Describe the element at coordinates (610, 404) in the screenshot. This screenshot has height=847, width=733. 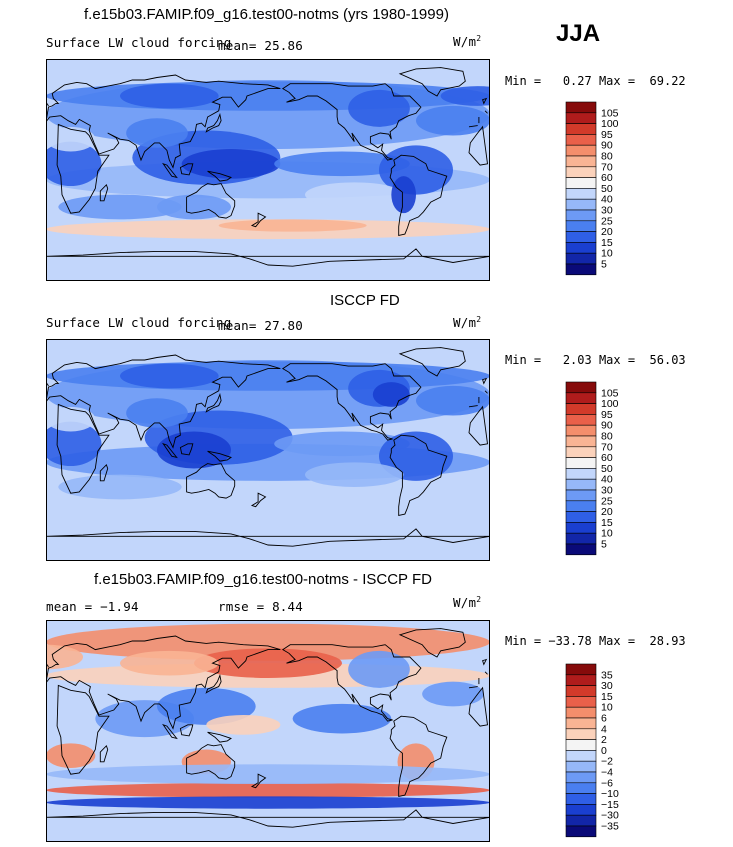
I see `colorbar-tick-label: 100` at that location.